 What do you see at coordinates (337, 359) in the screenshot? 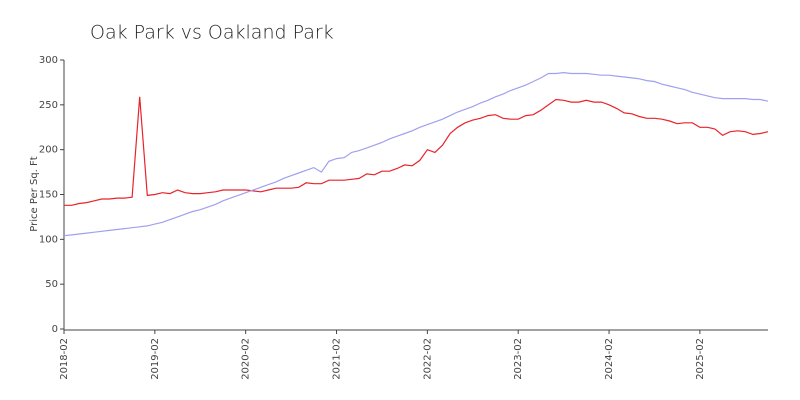
I see `x-tick-label: 2021-02` at bounding box center [337, 359].